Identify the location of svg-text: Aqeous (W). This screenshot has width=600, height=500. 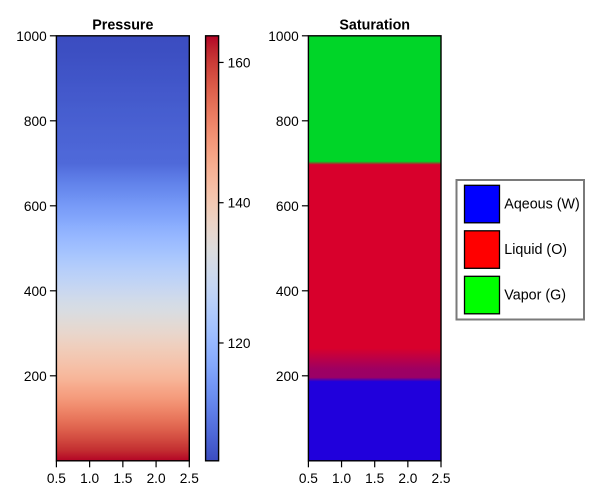
(541, 205).